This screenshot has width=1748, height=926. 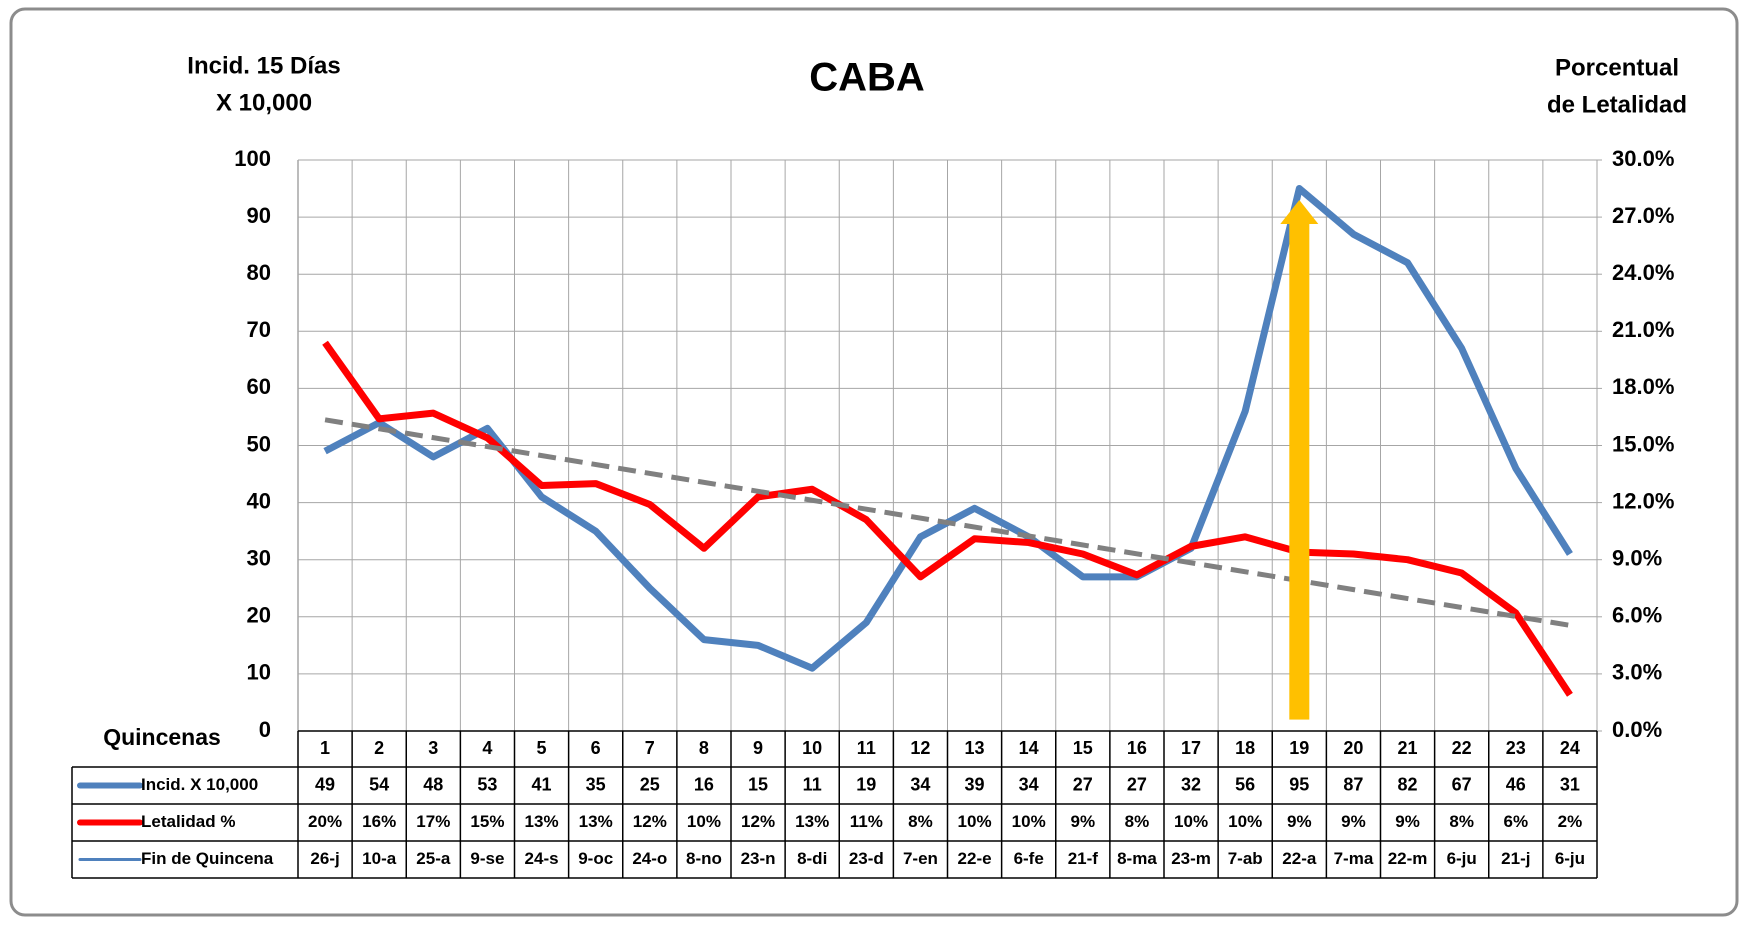 What do you see at coordinates (1643, 158) in the screenshot?
I see `y2-tick-label: 30.0%` at bounding box center [1643, 158].